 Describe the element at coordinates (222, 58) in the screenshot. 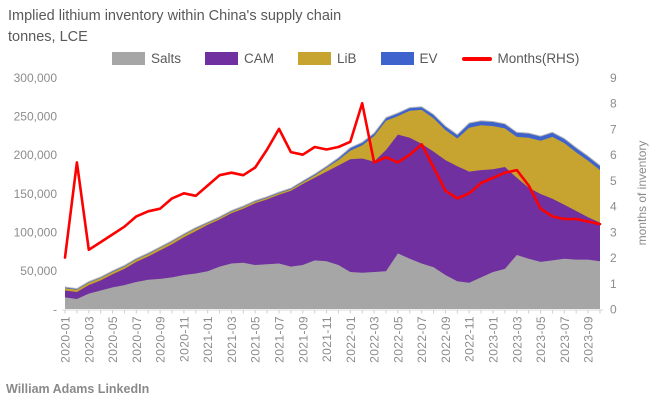

I see `legend-swatch-cam-icon` at that location.